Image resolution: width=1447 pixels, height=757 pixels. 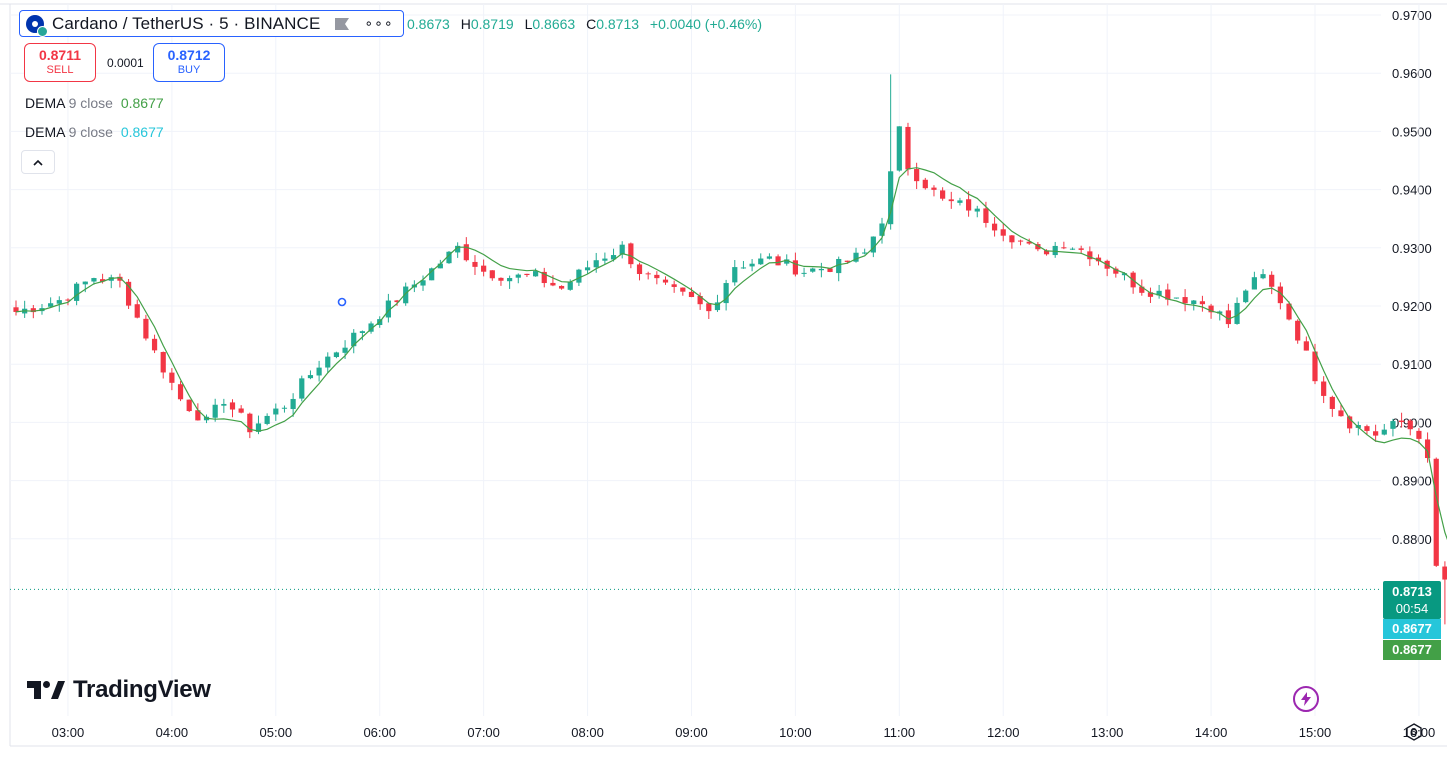 I want to click on low-label: L, so click(x=528, y=24).